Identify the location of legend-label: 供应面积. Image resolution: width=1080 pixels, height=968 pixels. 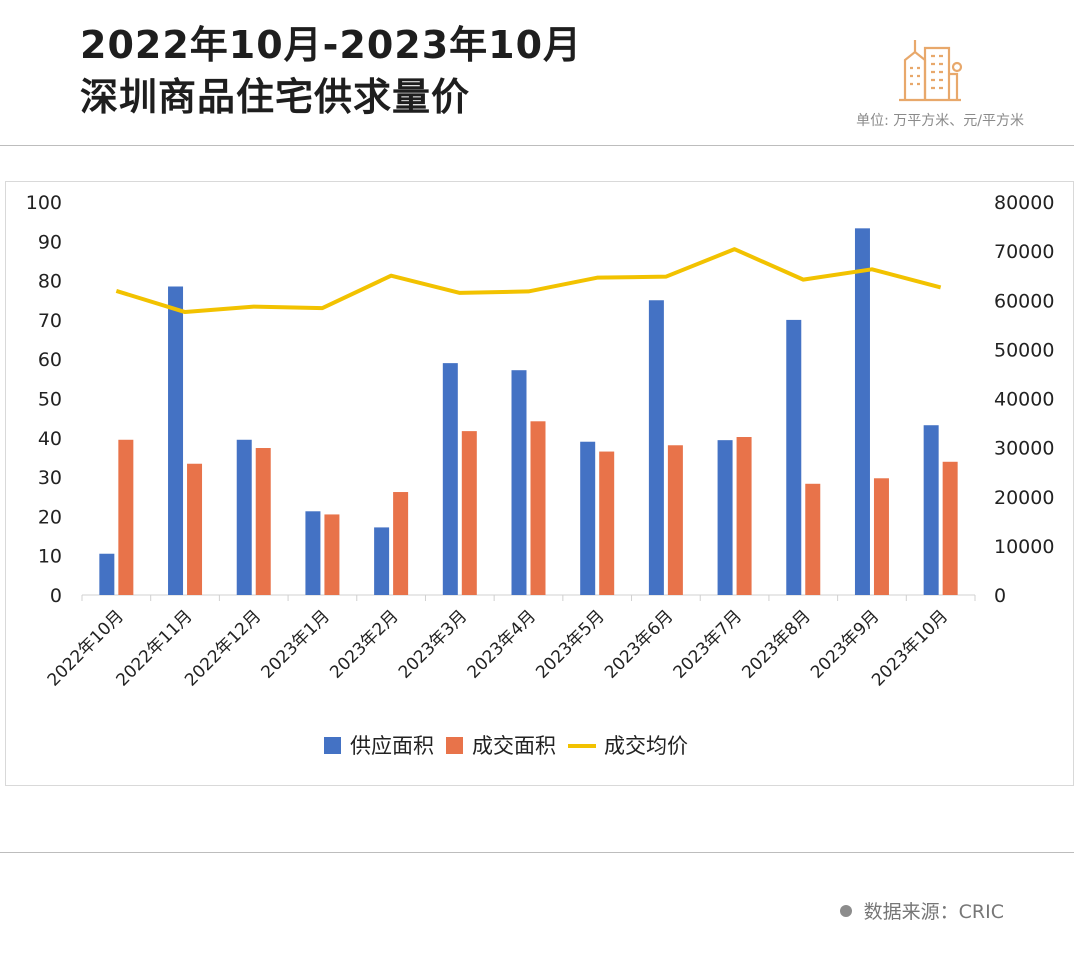
(392, 746).